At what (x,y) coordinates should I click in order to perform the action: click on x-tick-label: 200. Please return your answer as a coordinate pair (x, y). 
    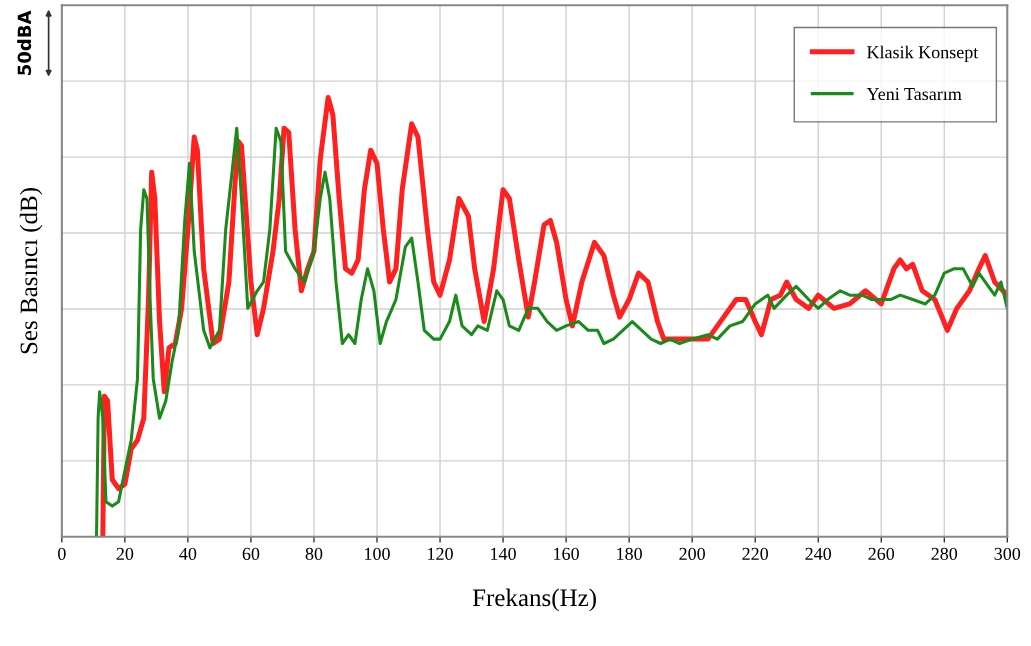
    Looking at the image, I should click on (692, 553).